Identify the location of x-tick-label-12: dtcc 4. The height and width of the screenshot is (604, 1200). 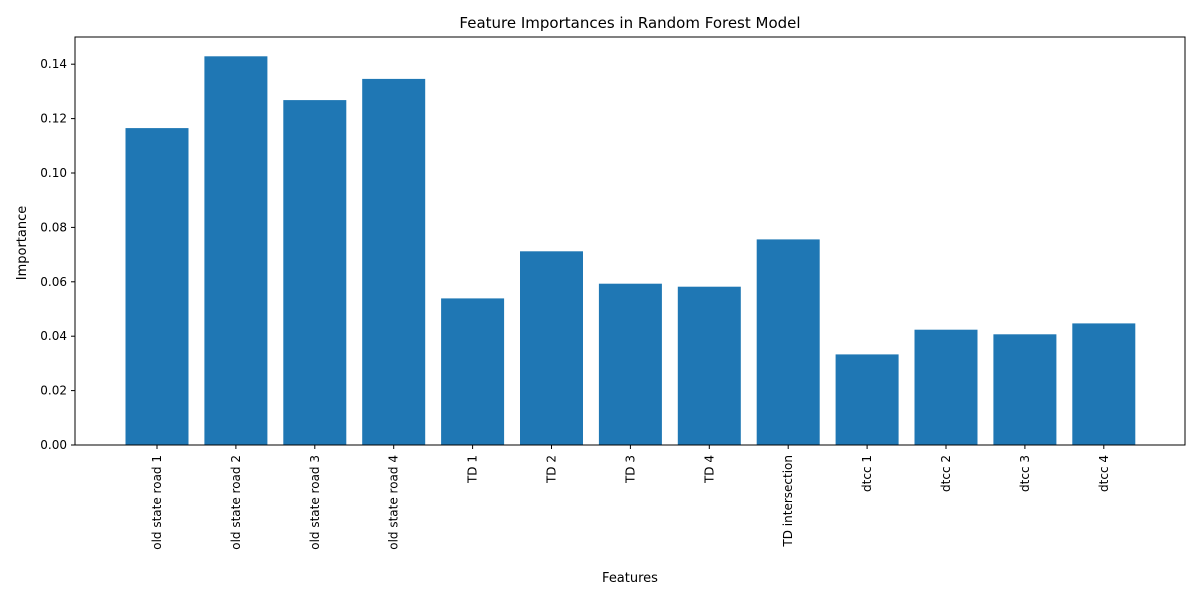
(1104, 473).